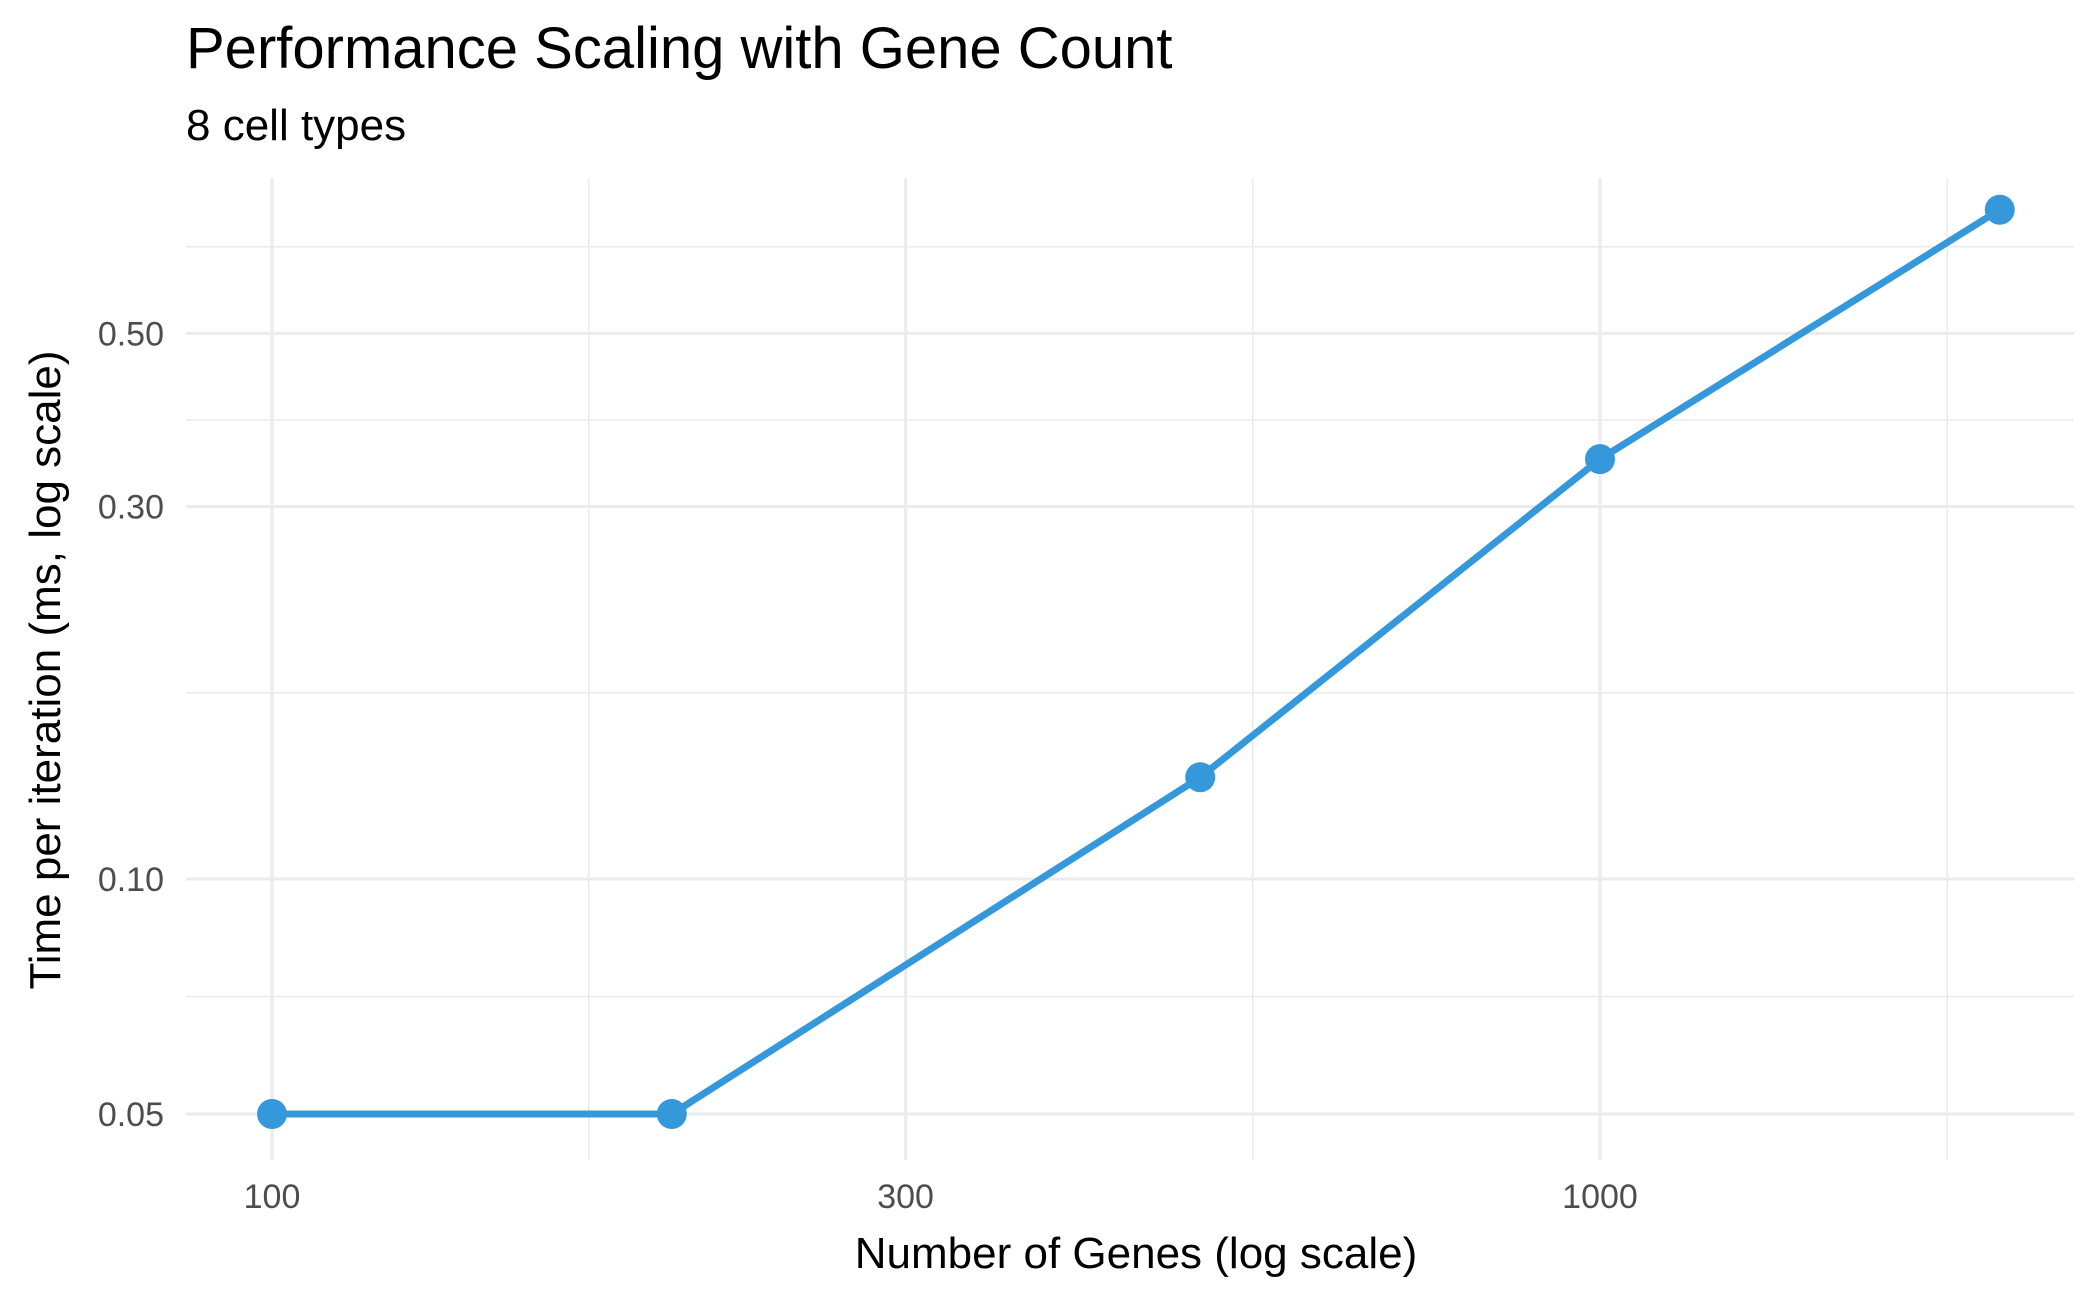 The height and width of the screenshot is (1297, 2100). Describe the element at coordinates (941, 1197) in the screenshot. I see `x-axis-tick-labels: 100 300 1000` at that location.